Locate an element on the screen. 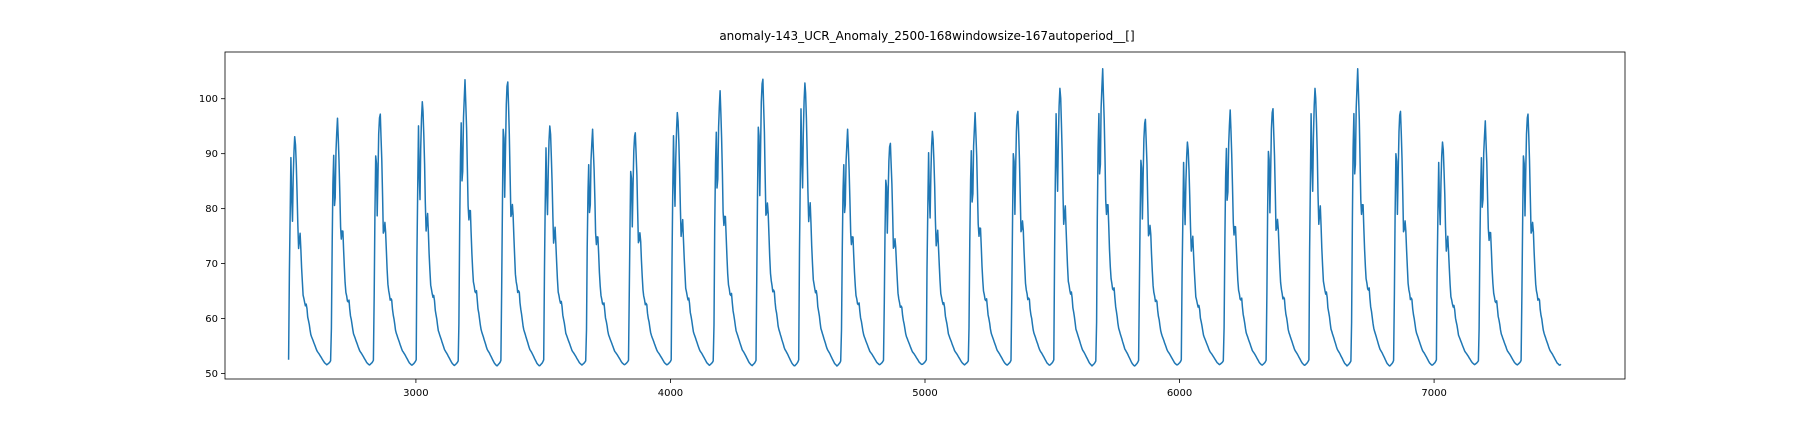  x-tick-label: 3000 is located at coordinates (415, 393).